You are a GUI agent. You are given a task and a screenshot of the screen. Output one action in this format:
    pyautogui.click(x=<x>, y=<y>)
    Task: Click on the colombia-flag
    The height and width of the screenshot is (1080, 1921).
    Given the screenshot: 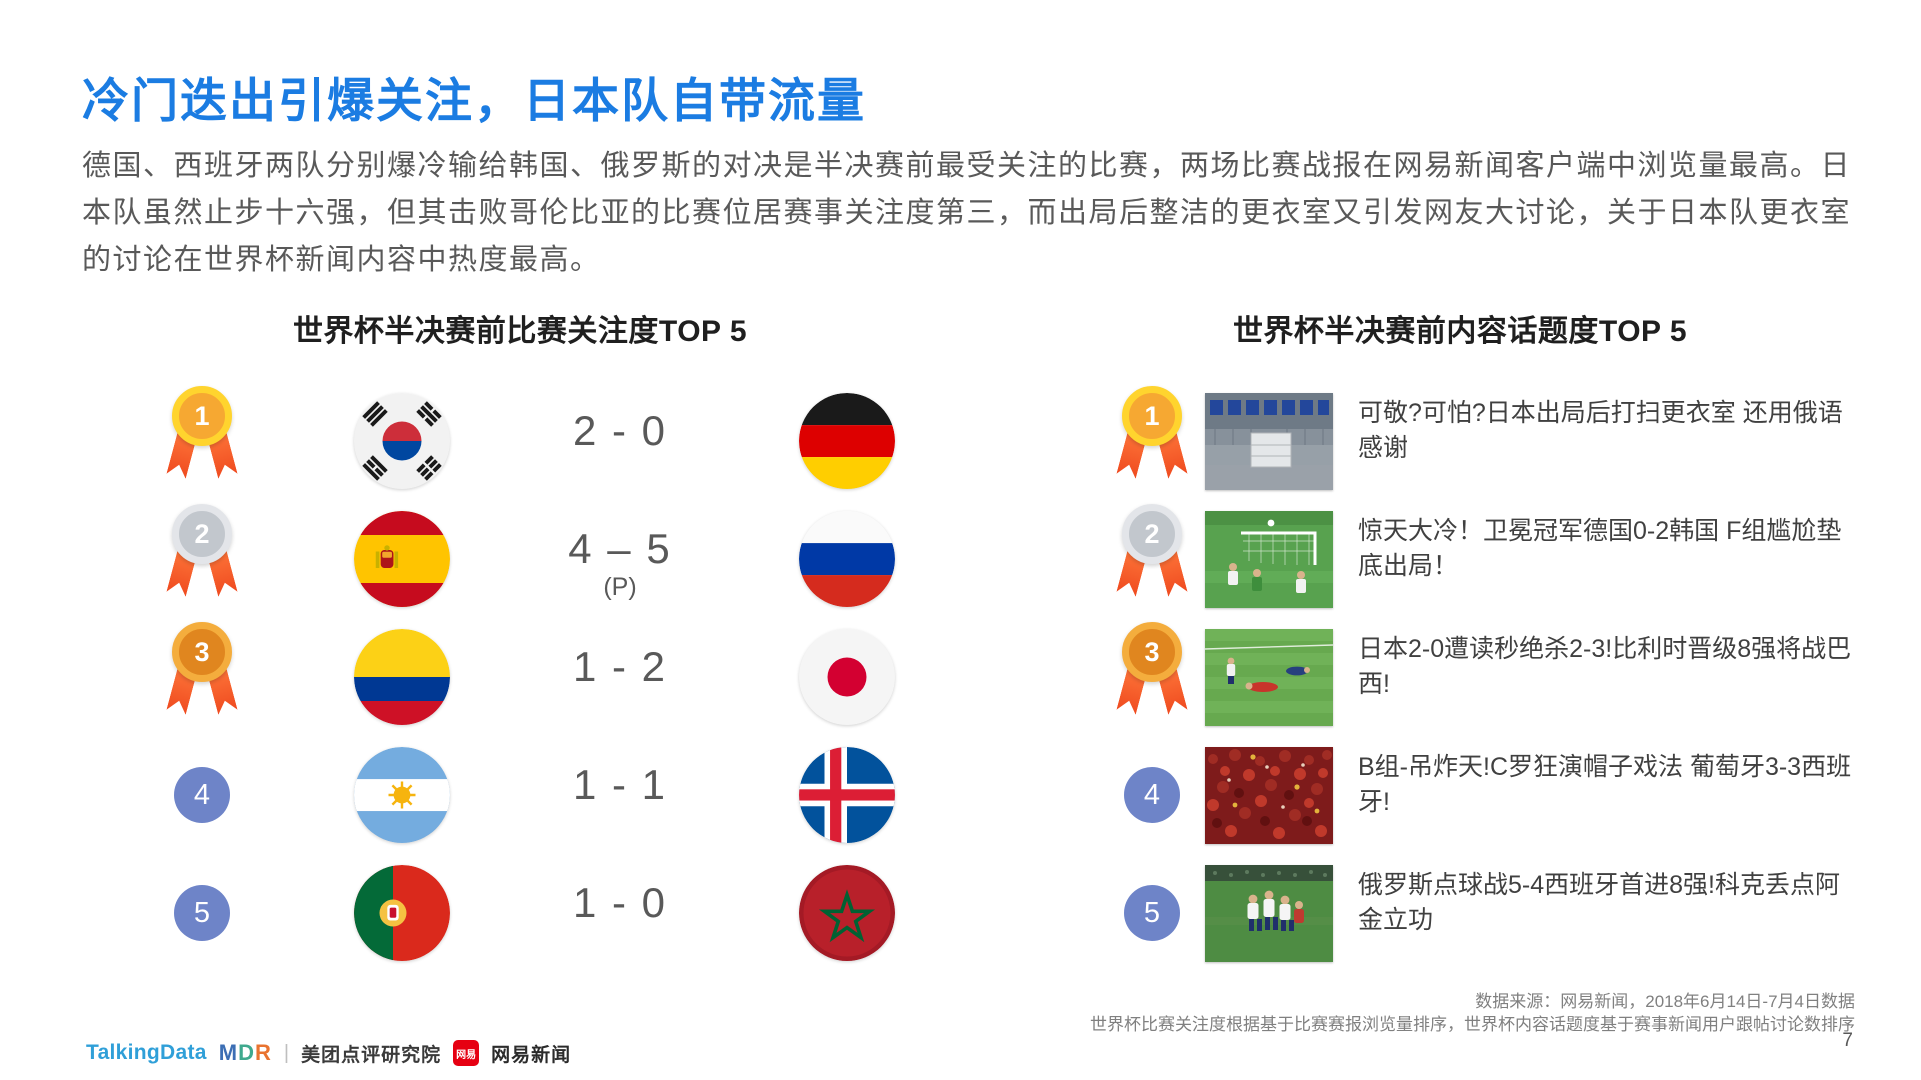 What is the action you would take?
    pyautogui.click(x=402, y=677)
    